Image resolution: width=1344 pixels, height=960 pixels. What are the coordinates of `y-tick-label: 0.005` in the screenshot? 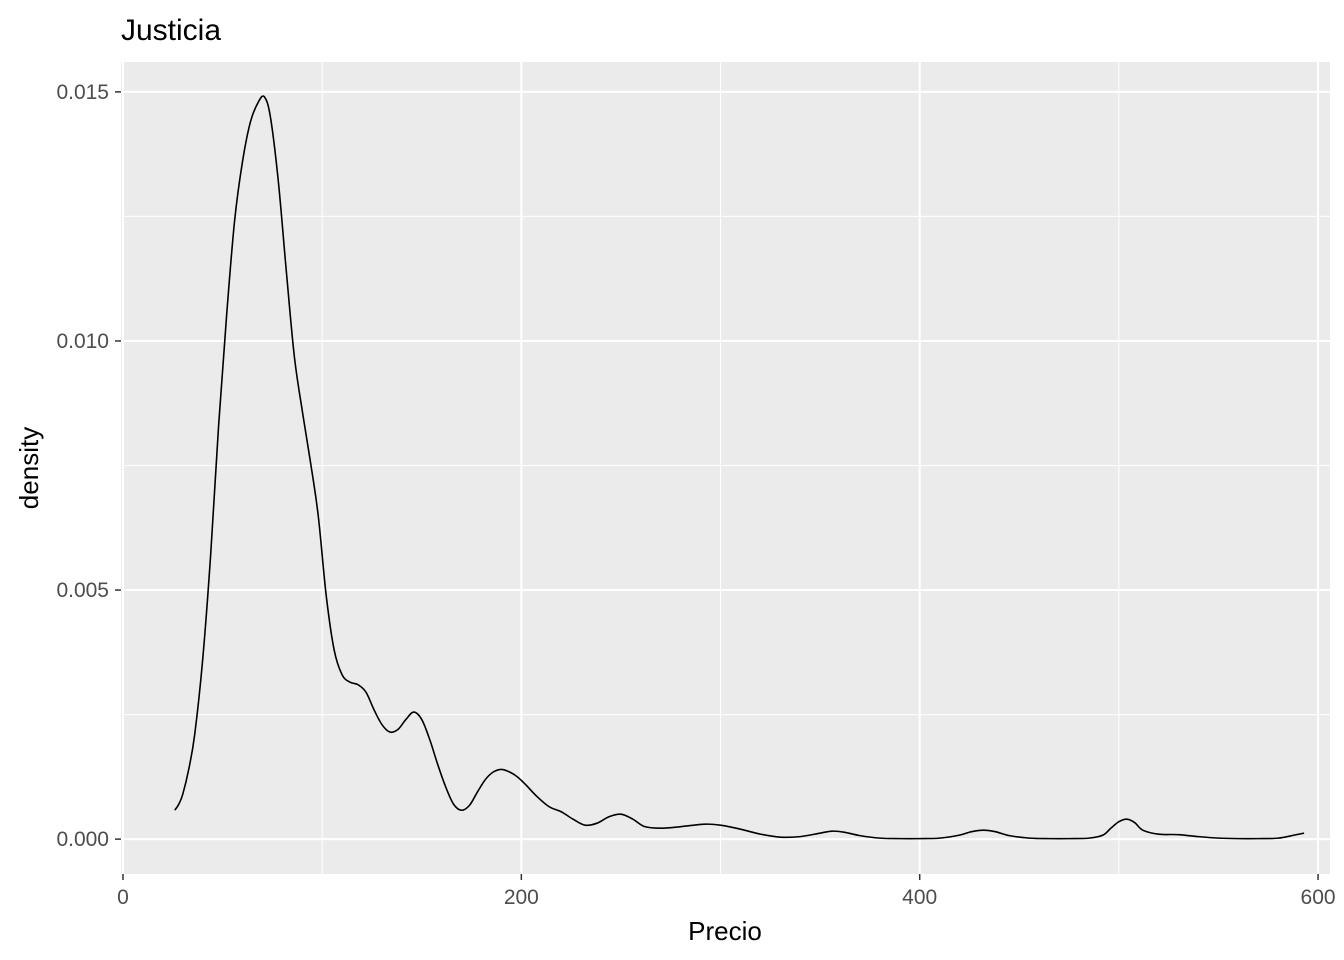 It's located at (82, 590).